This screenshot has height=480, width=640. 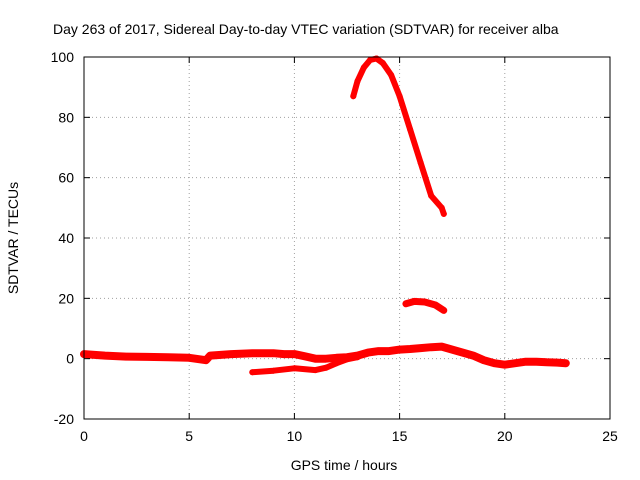 What do you see at coordinates (295, 436) in the screenshot?
I see `x-tick-label: 10` at bounding box center [295, 436].